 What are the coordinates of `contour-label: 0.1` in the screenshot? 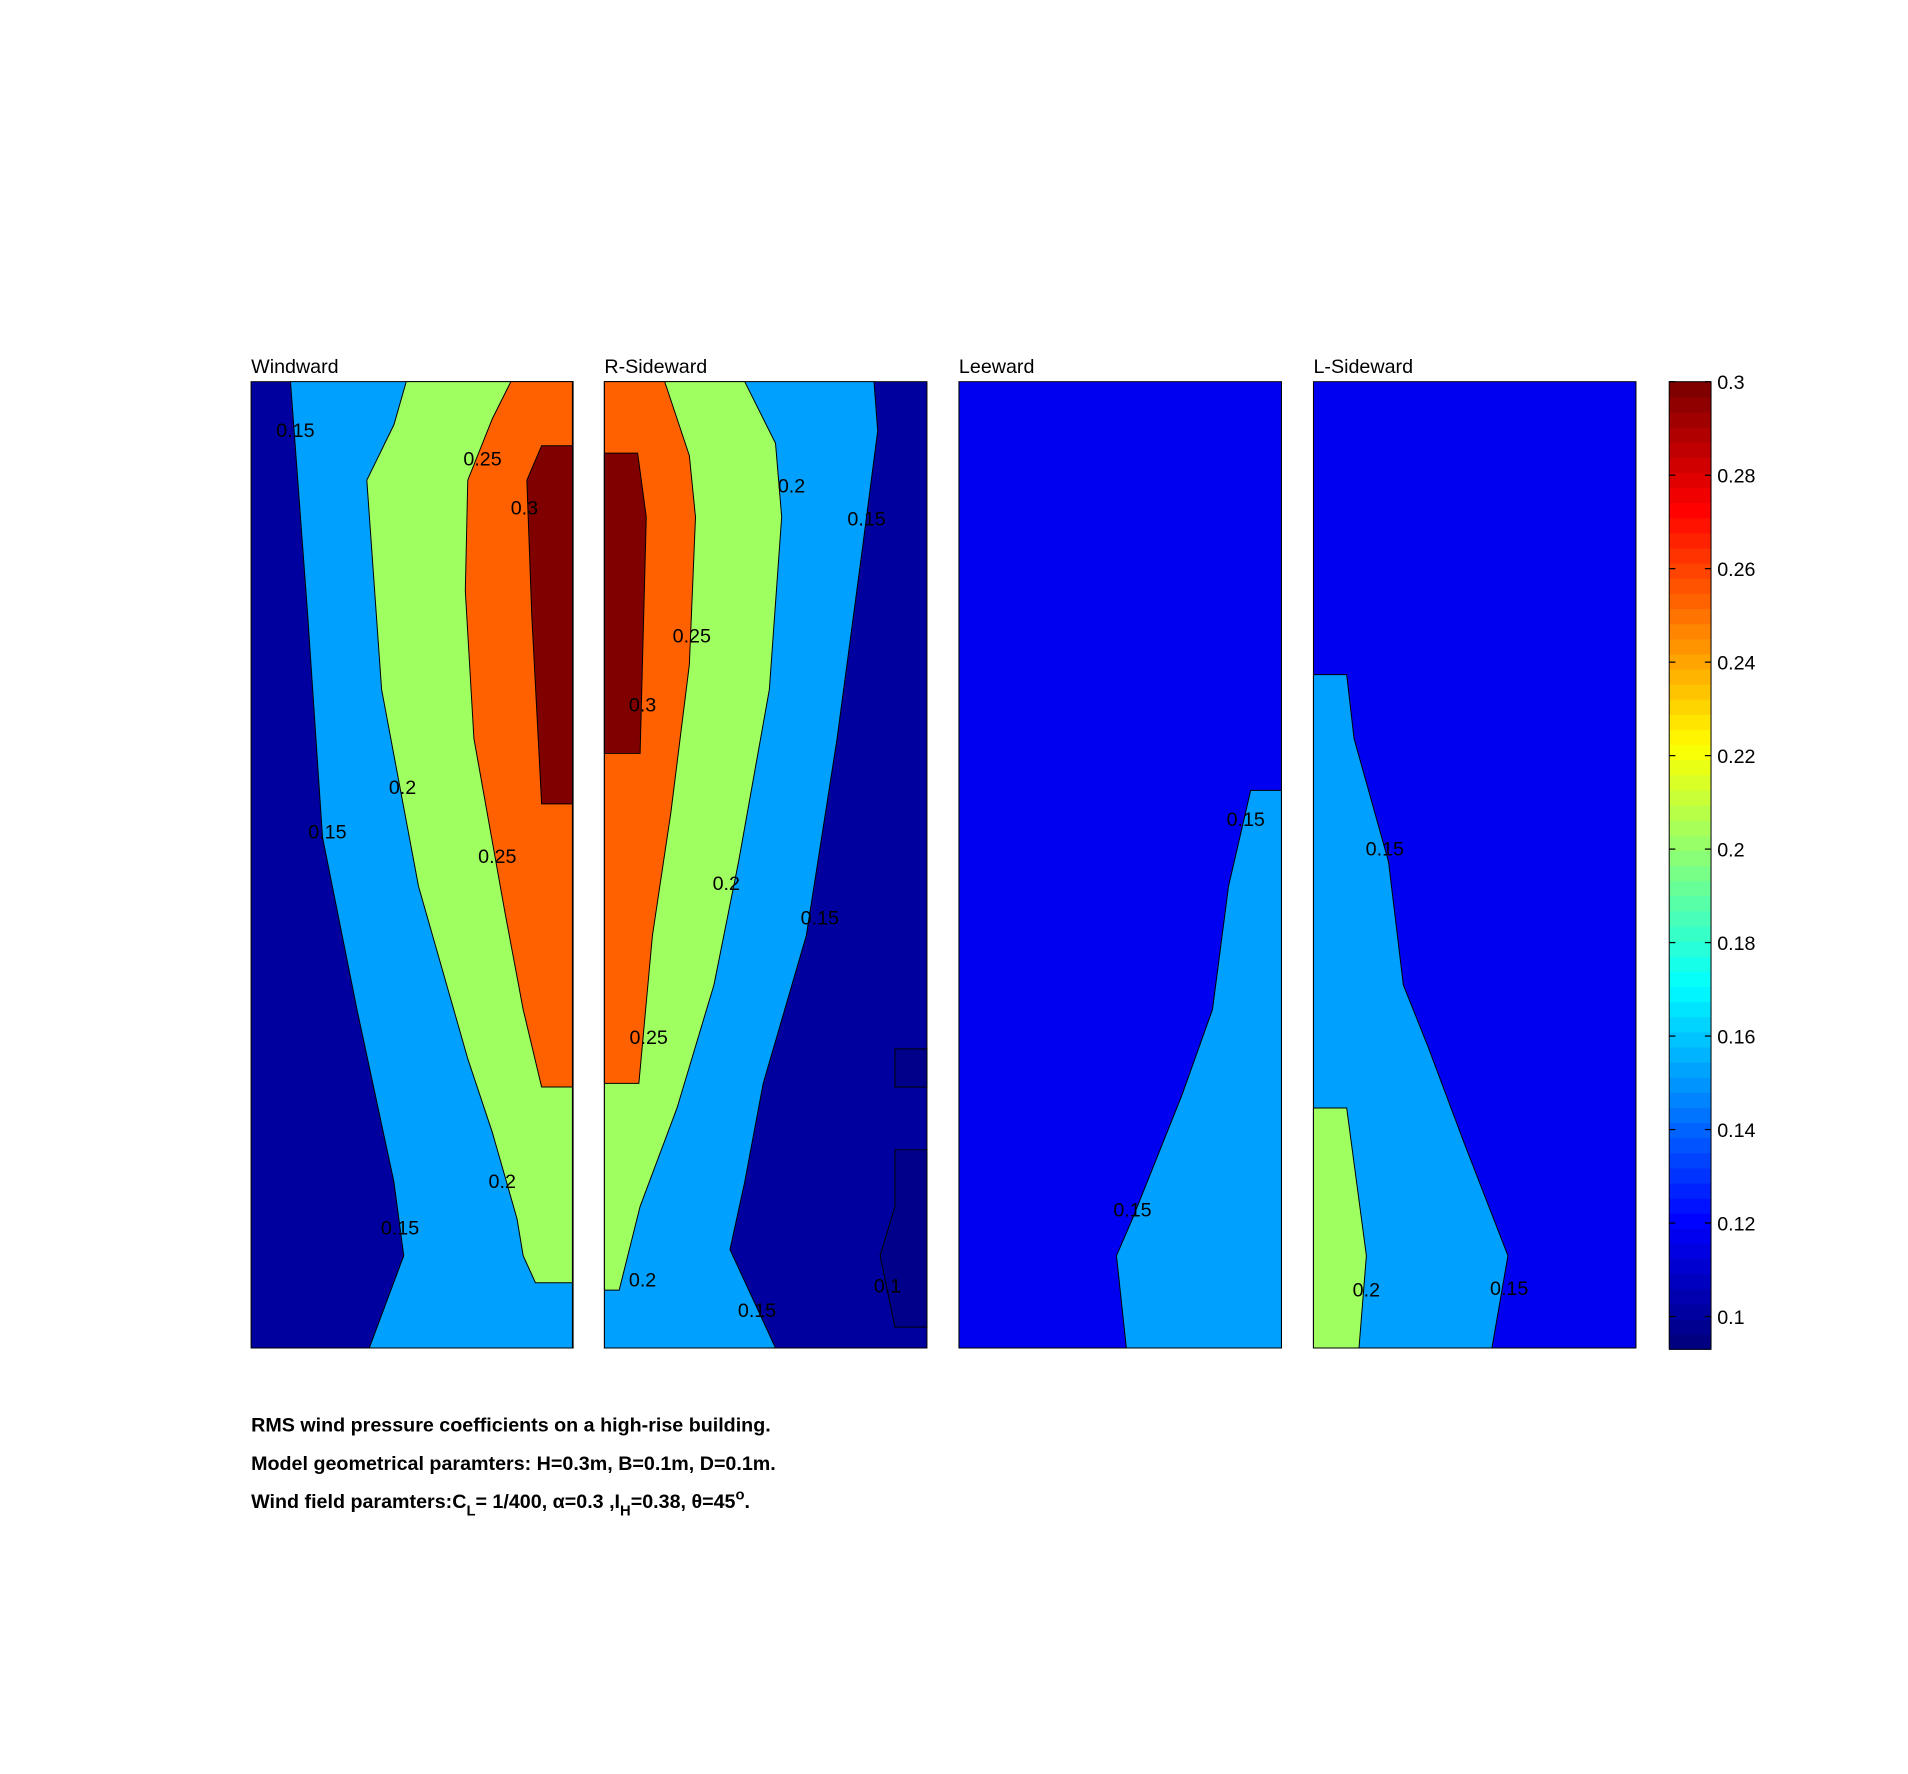 It's located at (887, 1287).